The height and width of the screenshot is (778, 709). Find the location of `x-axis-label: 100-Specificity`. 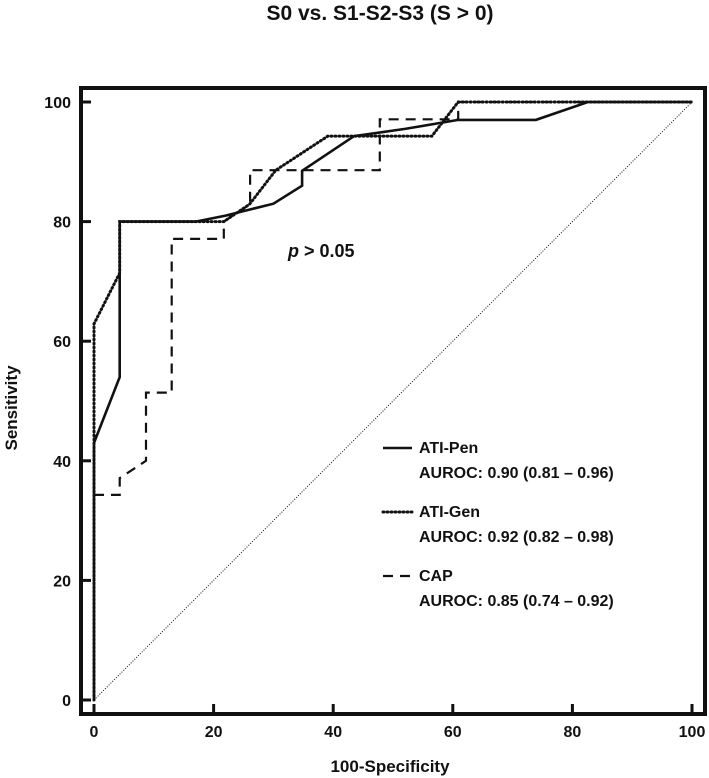

x-axis-label: 100-Specificity is located at coordinates (390, 766).